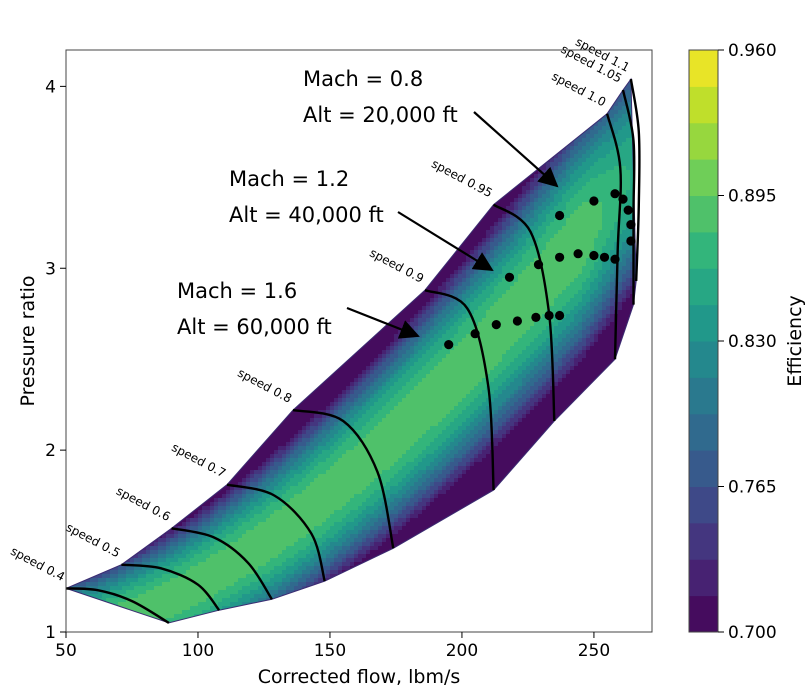 The width and height of the screenshot is (810, 691). What do you see at coordinates (752, 51) in the screenshot?
I see `colorbar-tick-label: 0.960` at bounding box center [752, 51].